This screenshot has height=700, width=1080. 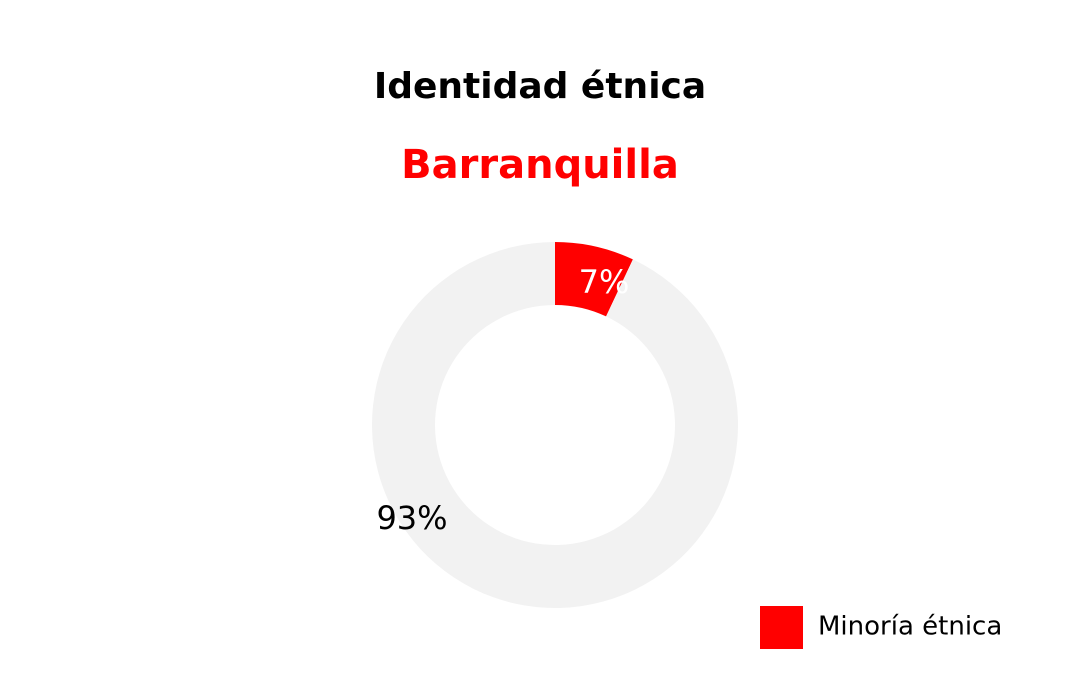 I want to click on chart-subtitle: Barranquilla, so click(x=540, y=165).